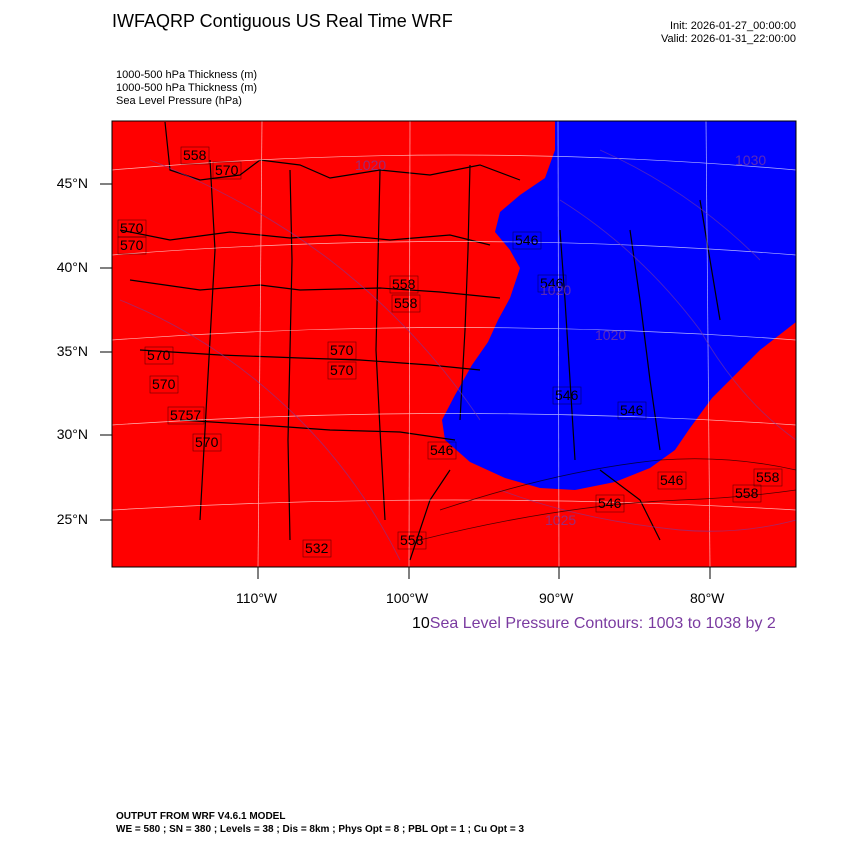  I want to click on init-time: Init: 2026-01-27_00:00:00, so click(733, 26).